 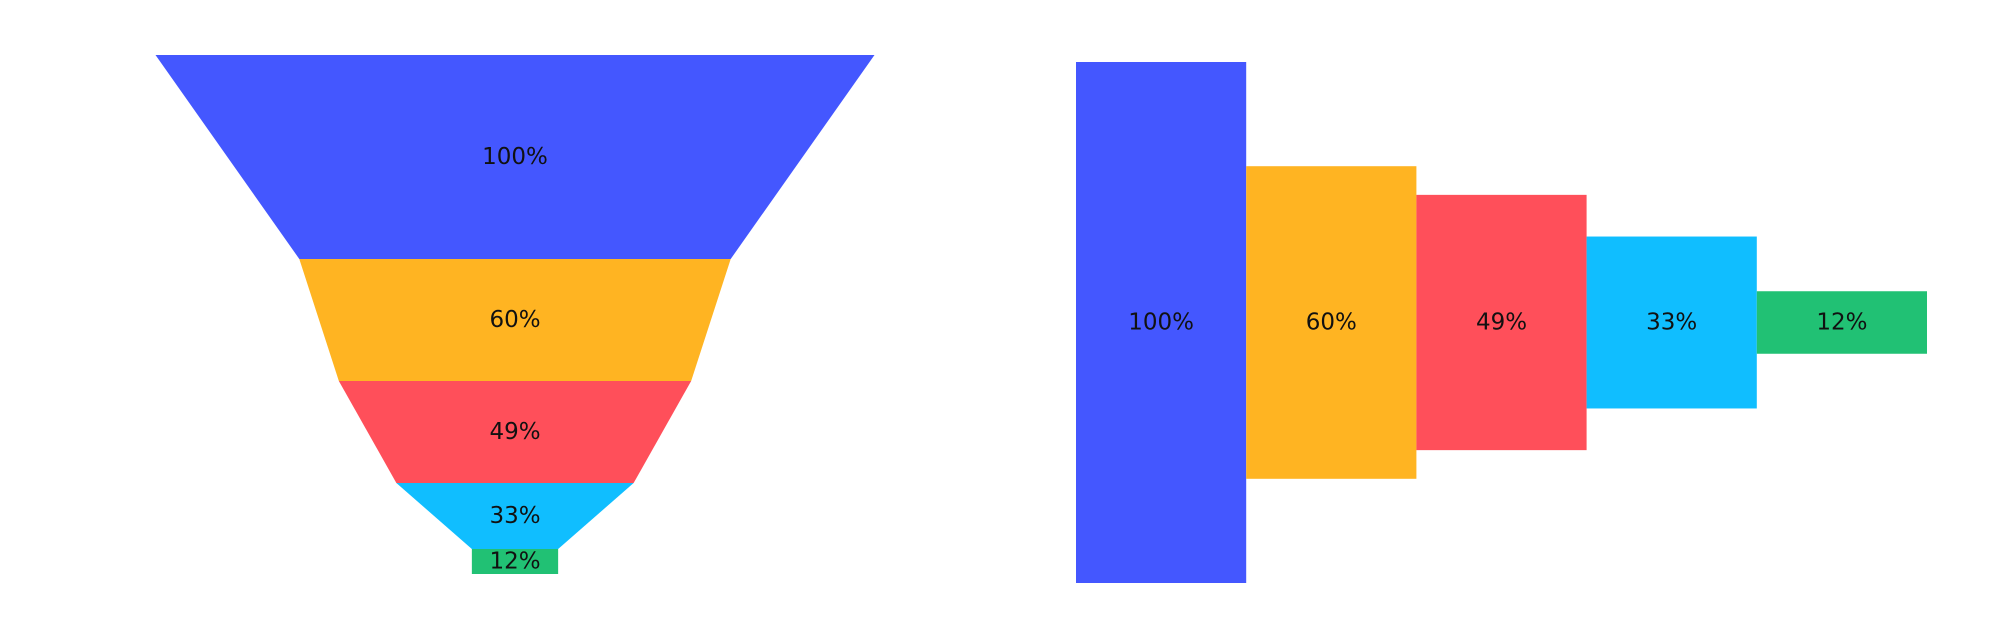 I want to click on bar-label-2: 49%, so click(x=1501, y=323).